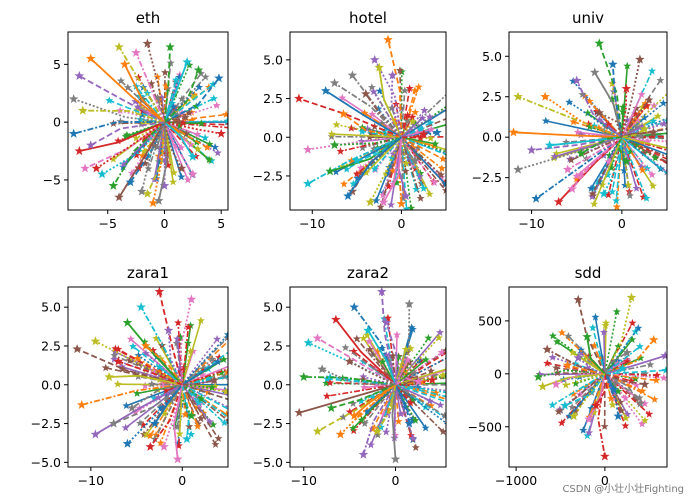 Image resolution: width=692 pixels, height=501 pixels. What do you see at coordinates (485, 426) in the screenshot?
I see `y-tick-label: −500` at bounding box center [485, 426].